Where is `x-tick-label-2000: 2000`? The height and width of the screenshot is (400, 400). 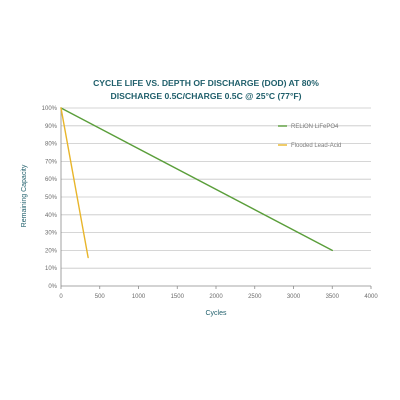
x-tick-label-2000: 2000 is located at coordinates (216, 297).